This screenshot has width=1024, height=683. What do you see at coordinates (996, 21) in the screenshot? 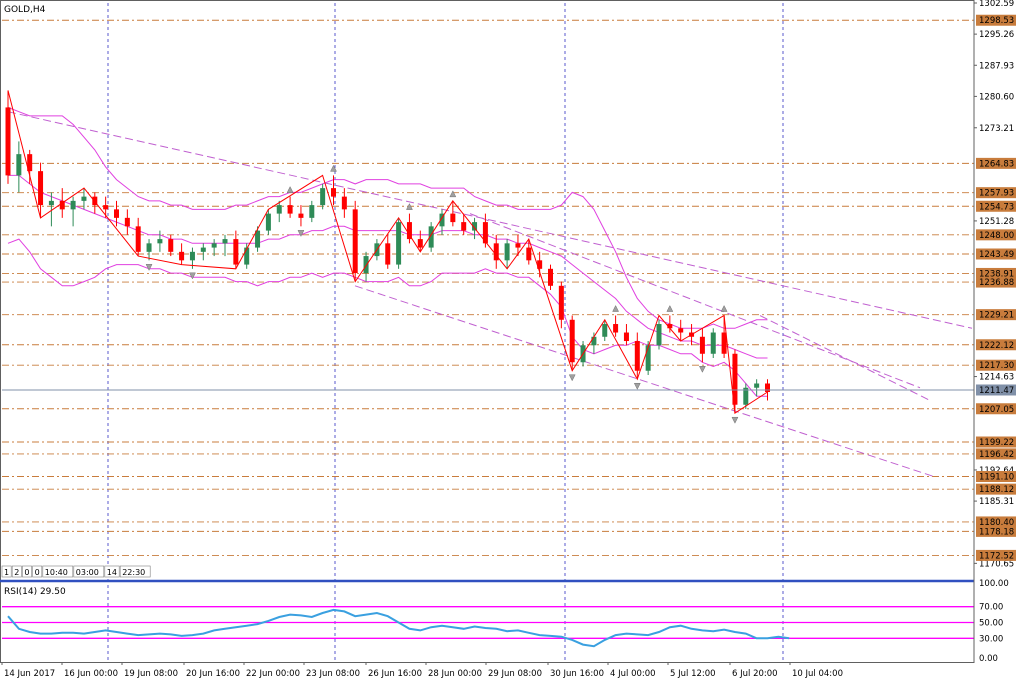
I see `level-tag-label: 1298.53` at bounding box center [996, 21].